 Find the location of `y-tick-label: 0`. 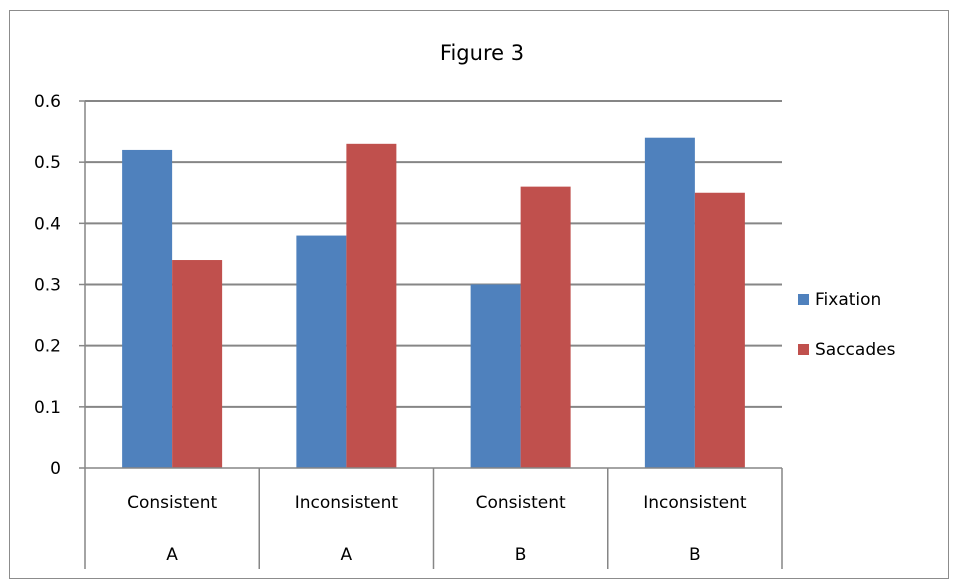

y-tick-label: 0 is located at coordinates (55, 469).